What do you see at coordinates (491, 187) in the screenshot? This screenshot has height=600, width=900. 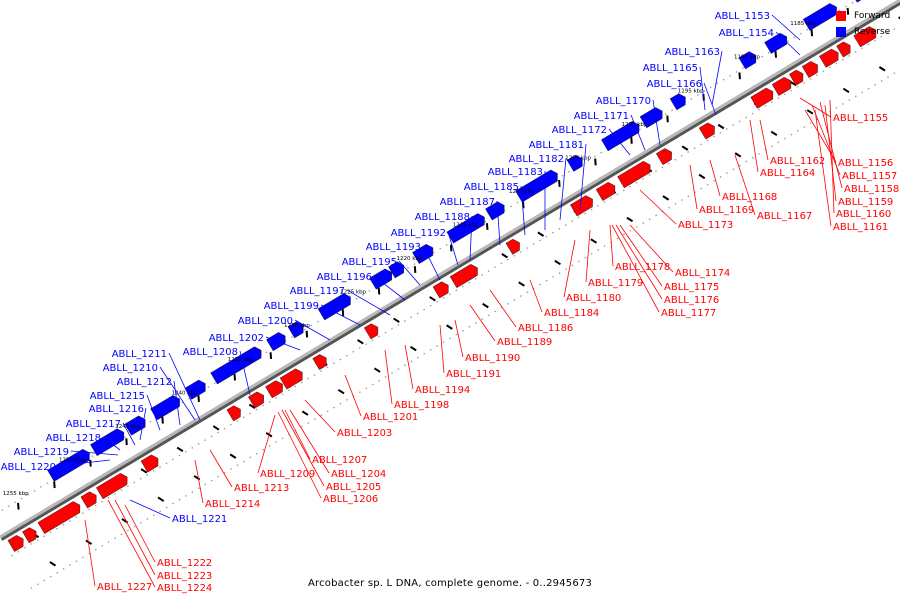 I see `reverse-gene-label: ABLL_1185` at bounding box center [491, 187].